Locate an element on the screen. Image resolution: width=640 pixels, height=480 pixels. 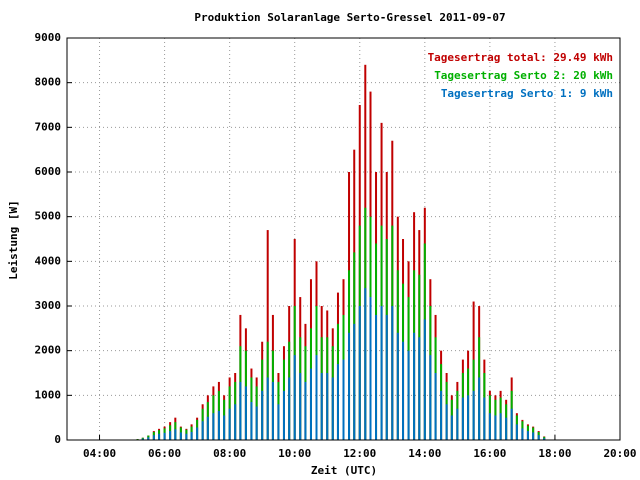
legend-entry: Tagesertrag total: 29.49 kWh is located at coordinates (520, 57).